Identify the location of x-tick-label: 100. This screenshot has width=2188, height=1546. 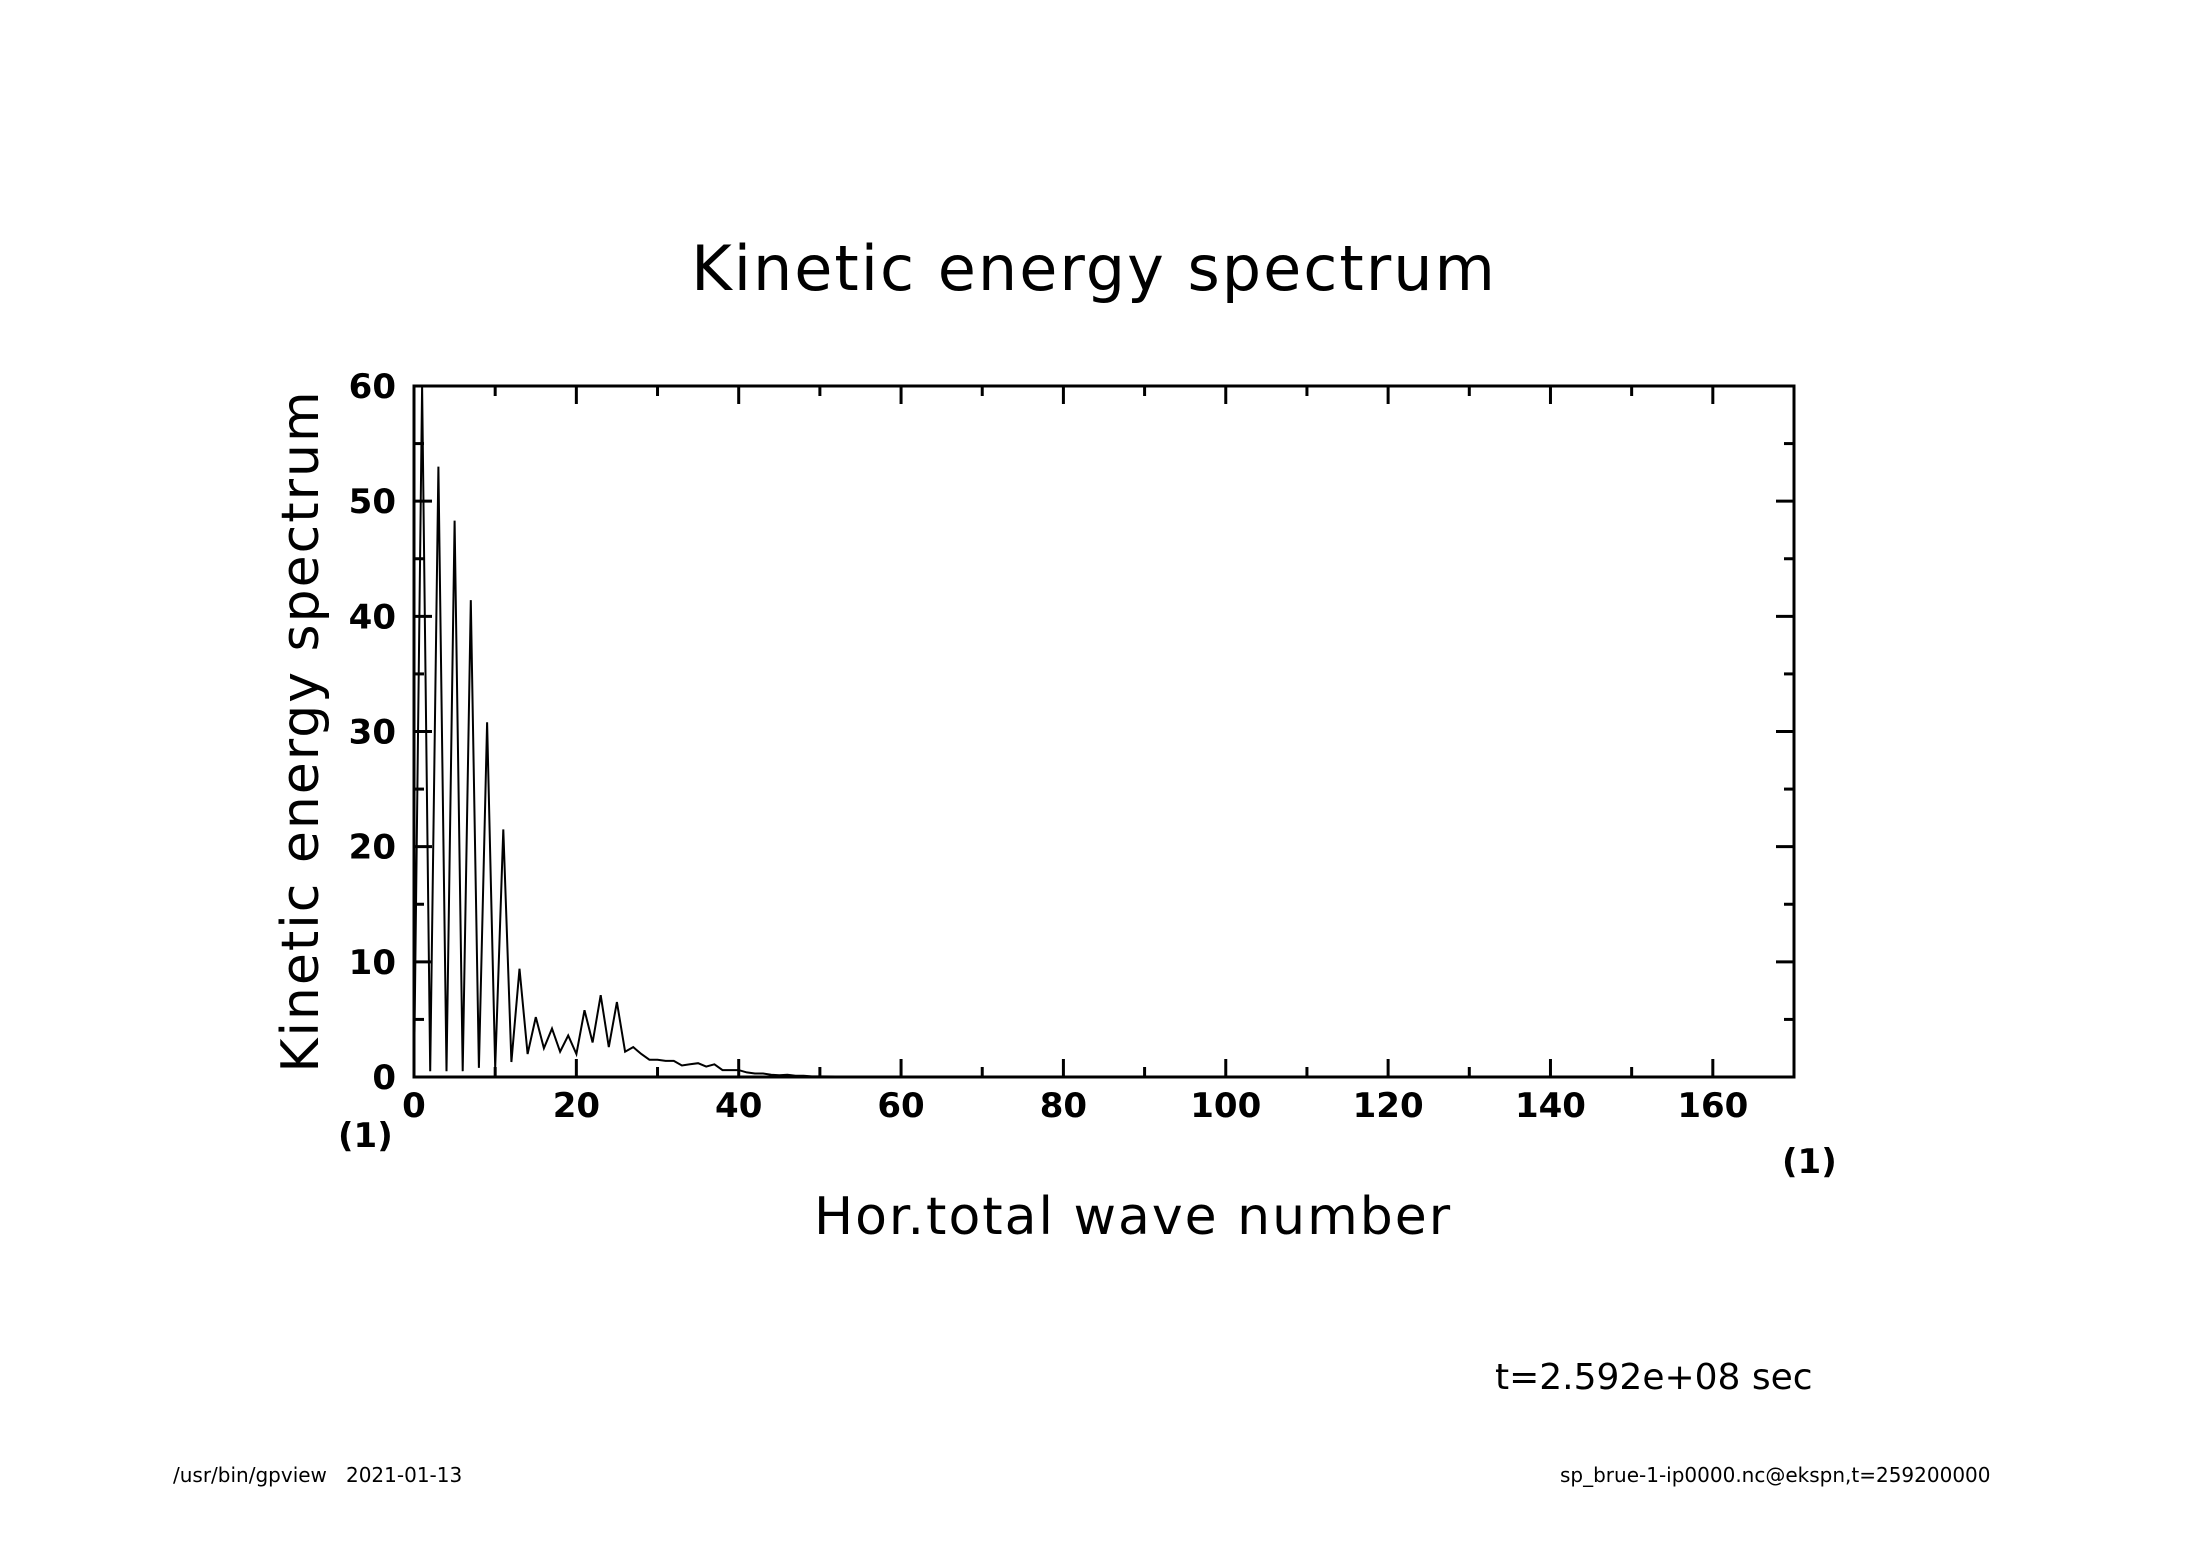
(1225, 1106).